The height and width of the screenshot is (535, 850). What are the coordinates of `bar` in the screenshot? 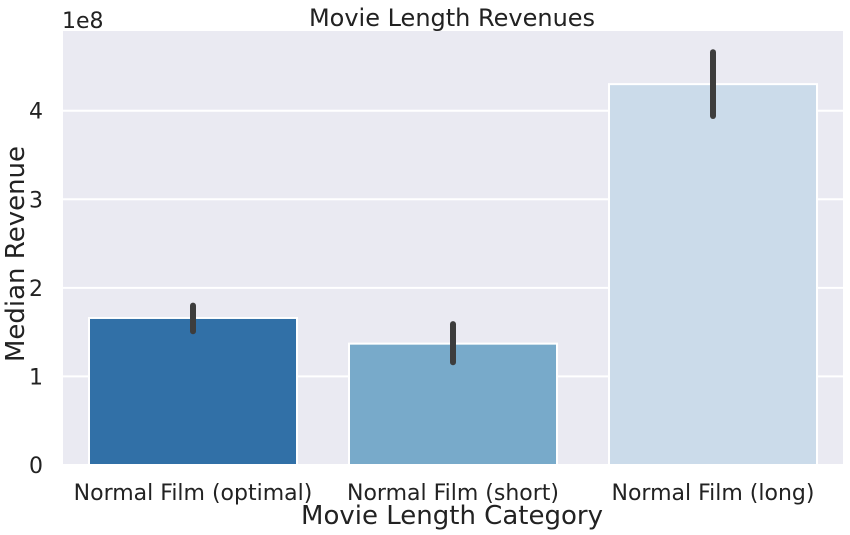 It's located at (193, 391).